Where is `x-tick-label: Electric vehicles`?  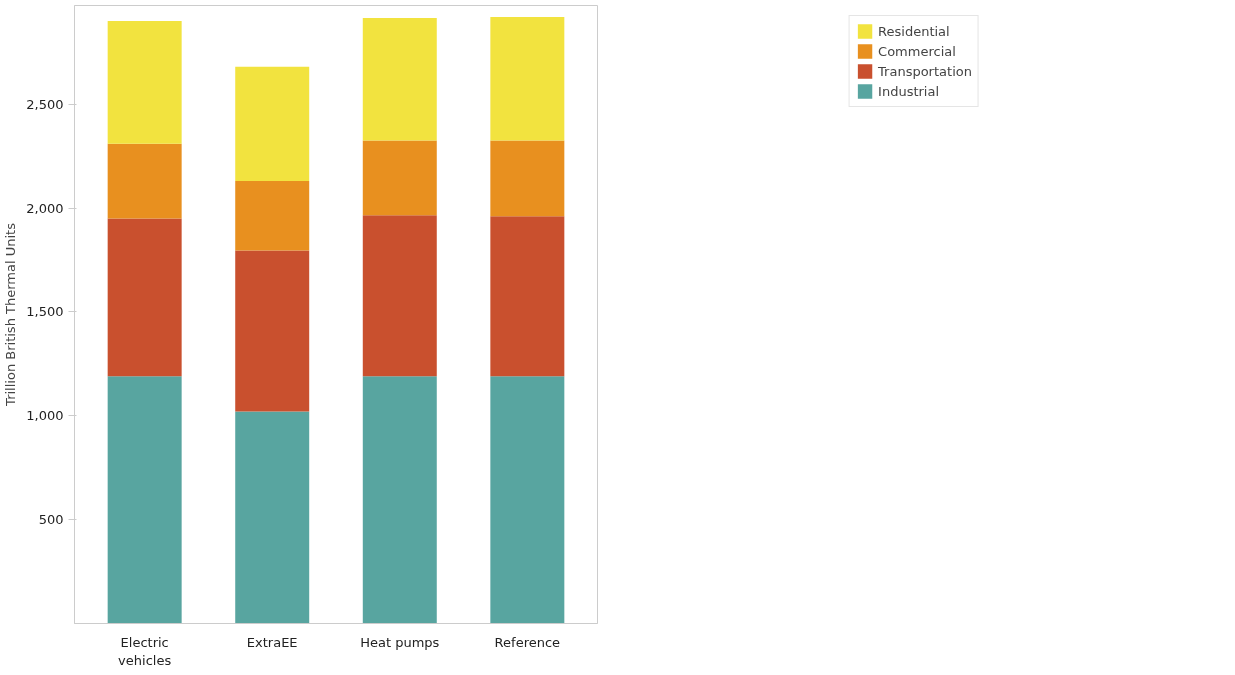 x-tick-label: Electric vehicles is located at coordinates (145, 651).